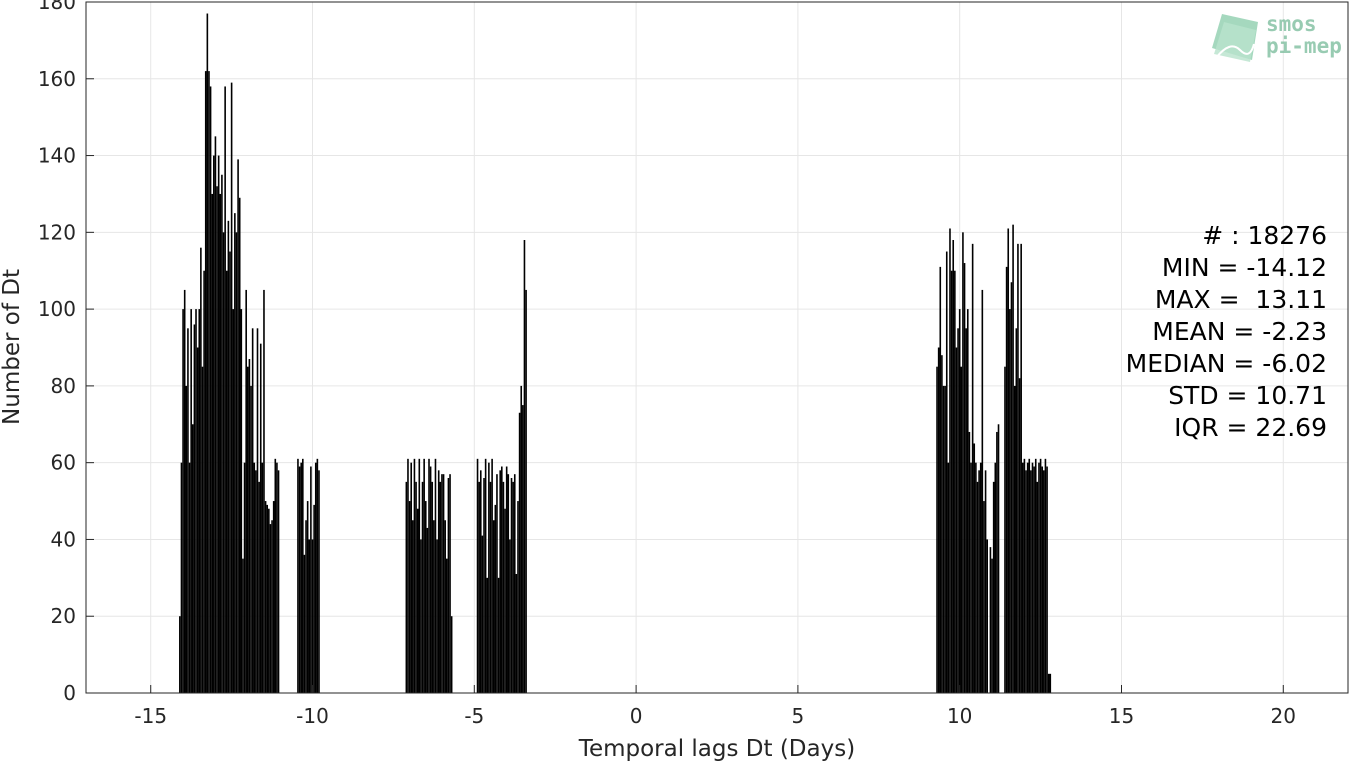 The width and height of the screenshot is (1350, 763). What do you see at coordinates (1247, 395) in the screenshot?
I see `stat-std: STD = 10.71` at bounding box center [1247, 395].